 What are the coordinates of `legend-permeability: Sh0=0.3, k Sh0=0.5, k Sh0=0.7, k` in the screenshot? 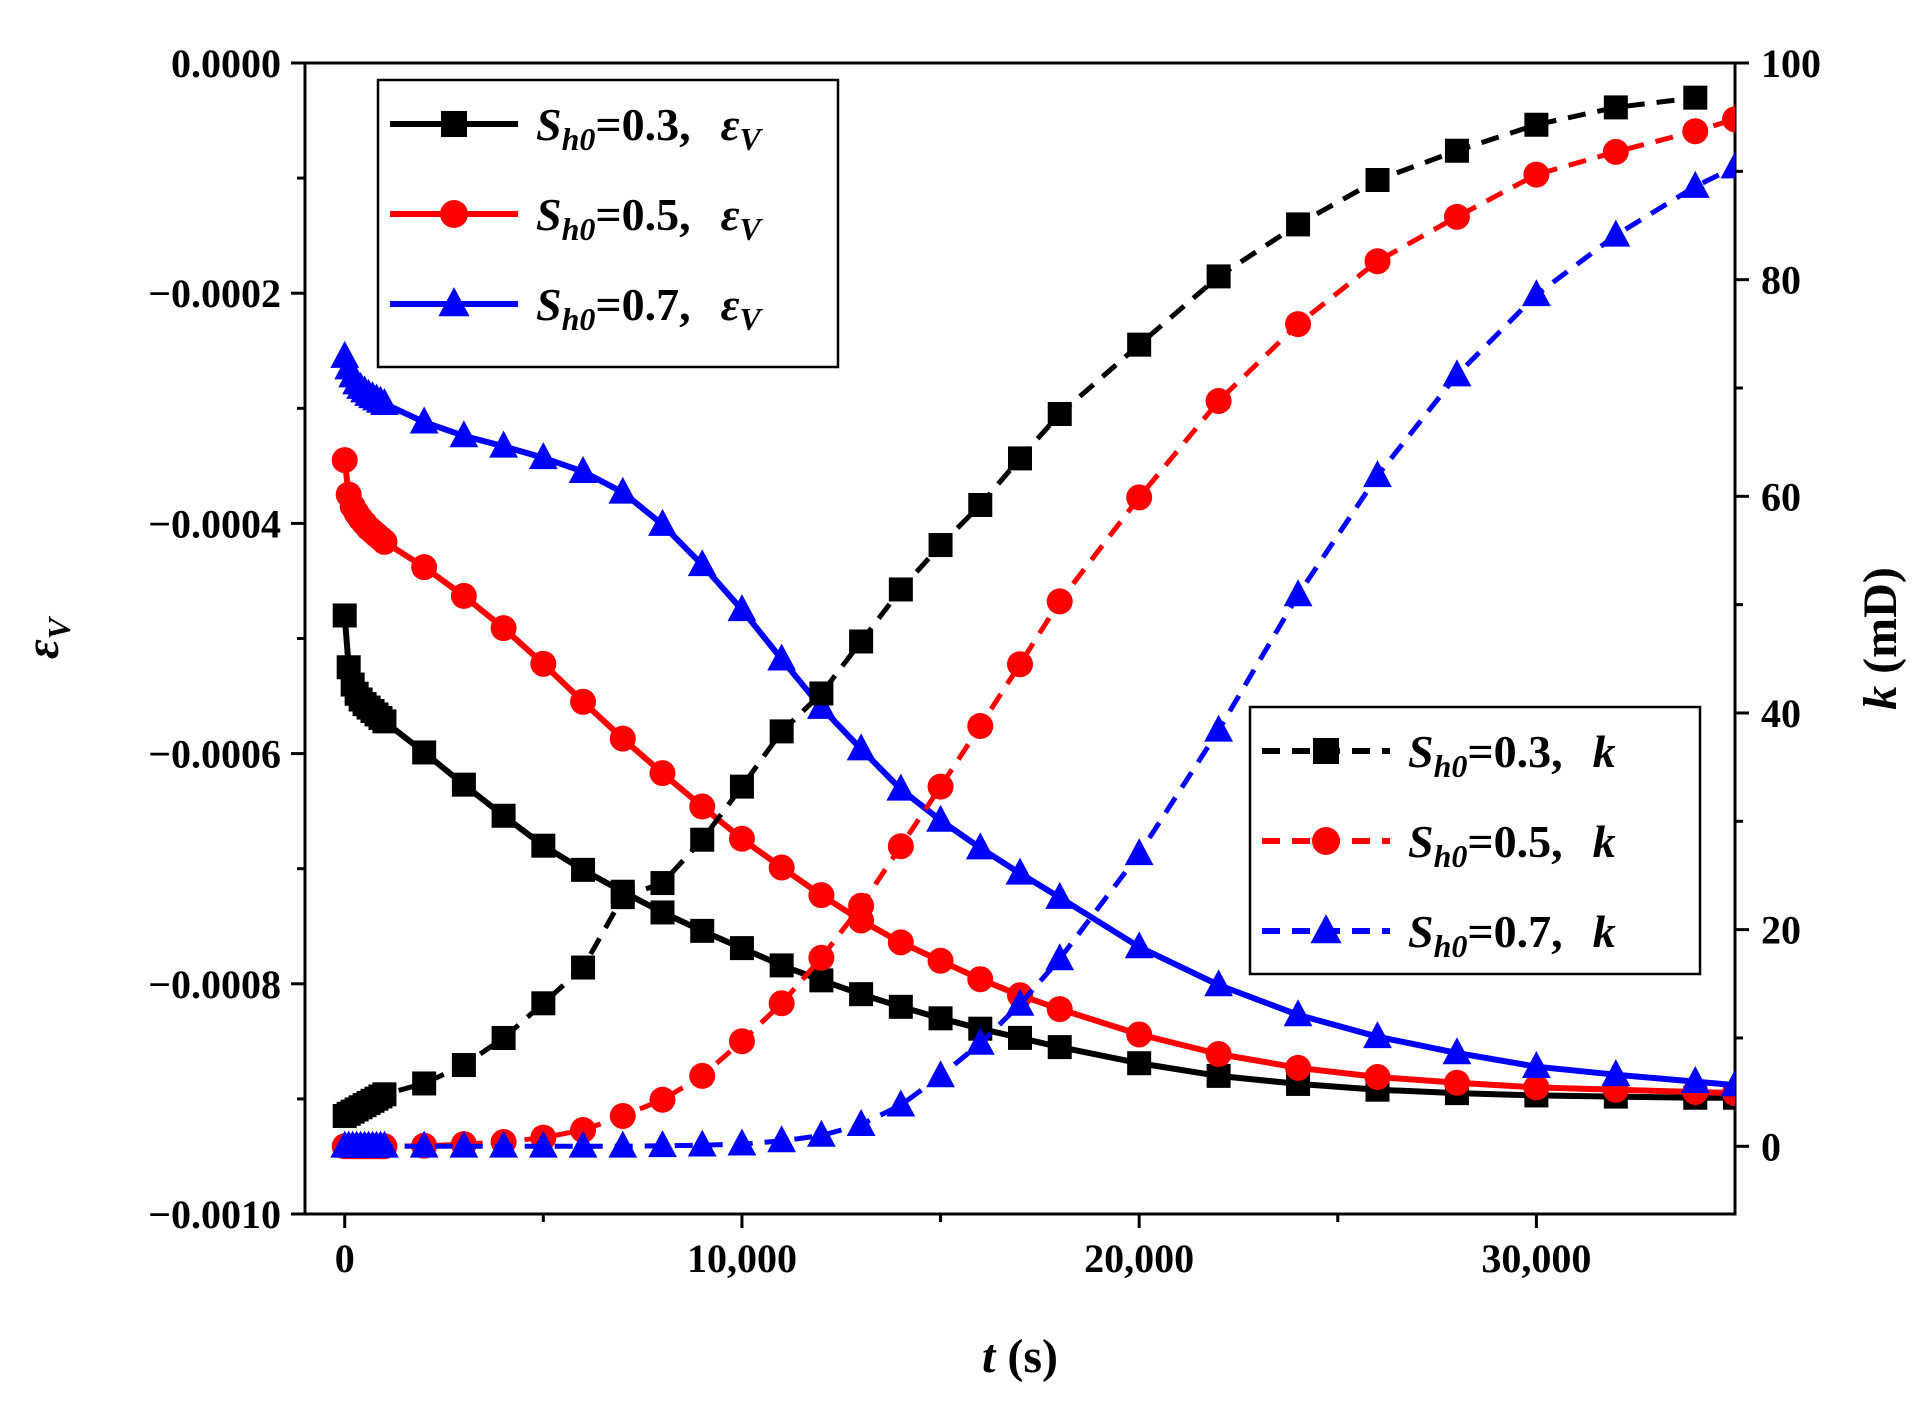 It's located at (1475, 840).